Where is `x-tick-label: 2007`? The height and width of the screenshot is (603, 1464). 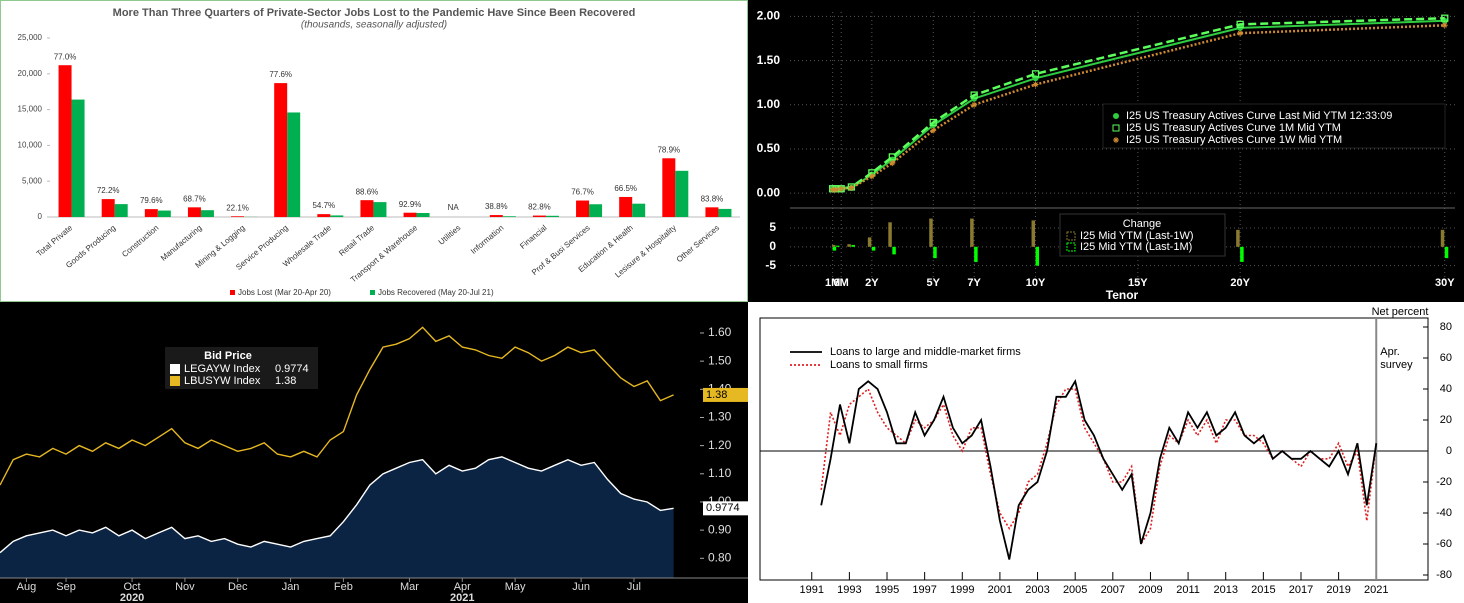
x-tick-label: 2007 is located at coordinates (1113, 590).